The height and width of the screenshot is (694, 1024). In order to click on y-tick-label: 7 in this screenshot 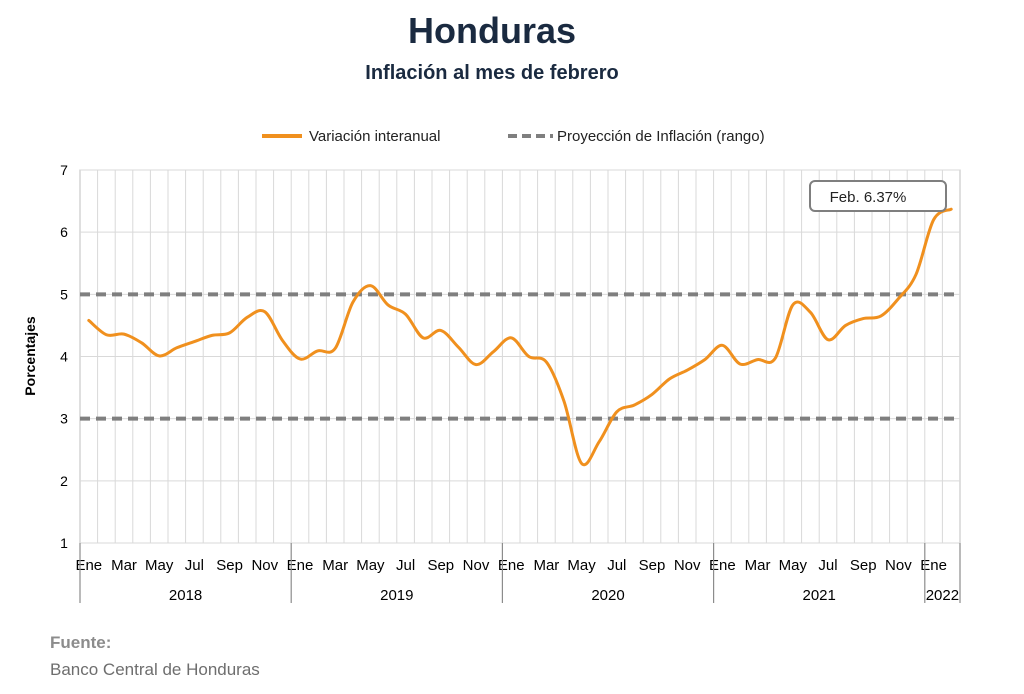, I will do `click(64, 170)`.